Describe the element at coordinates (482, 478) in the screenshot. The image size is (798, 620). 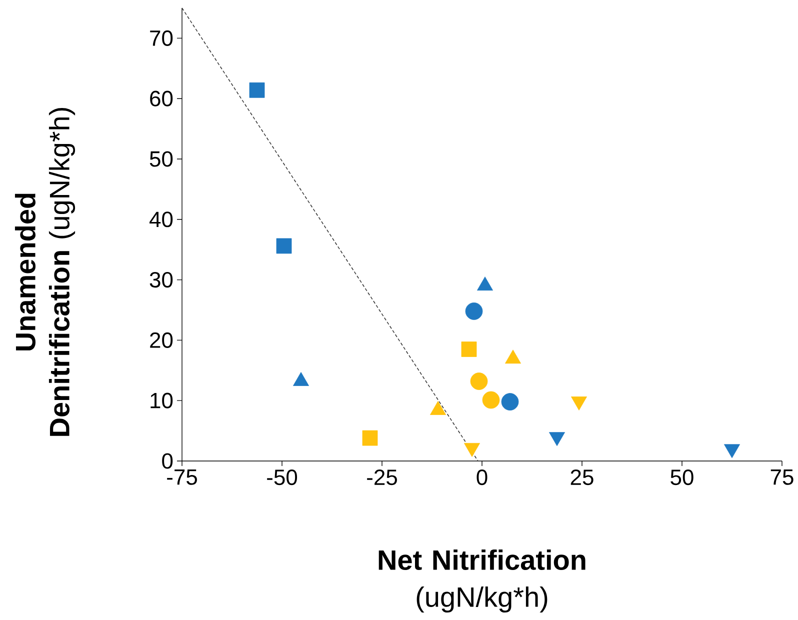
I see `x-tick-label: 0` at that location.